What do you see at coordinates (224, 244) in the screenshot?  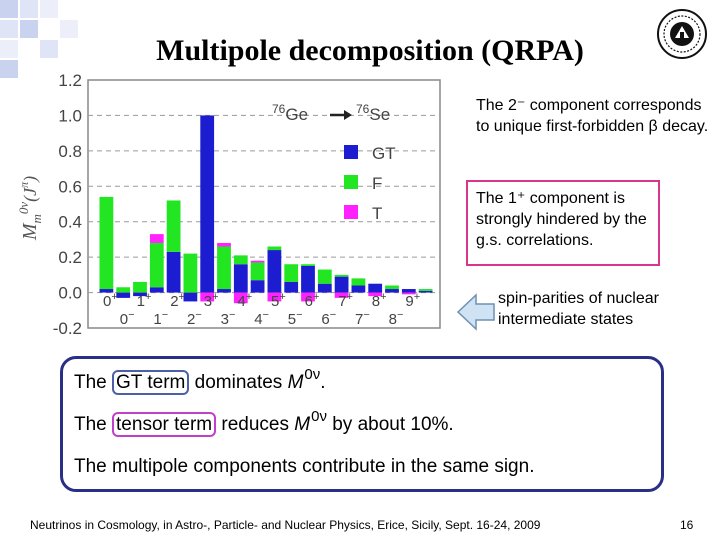 I see `bar-t-3-` at bounding box center [224, 244].